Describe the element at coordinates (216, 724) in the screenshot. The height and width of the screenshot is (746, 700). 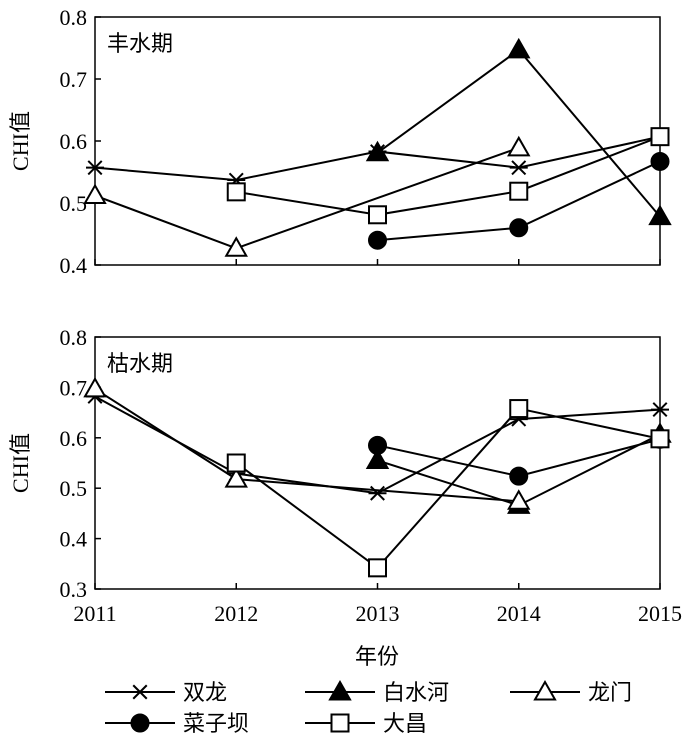
I see `legend-label: 菜子坝` at that location.